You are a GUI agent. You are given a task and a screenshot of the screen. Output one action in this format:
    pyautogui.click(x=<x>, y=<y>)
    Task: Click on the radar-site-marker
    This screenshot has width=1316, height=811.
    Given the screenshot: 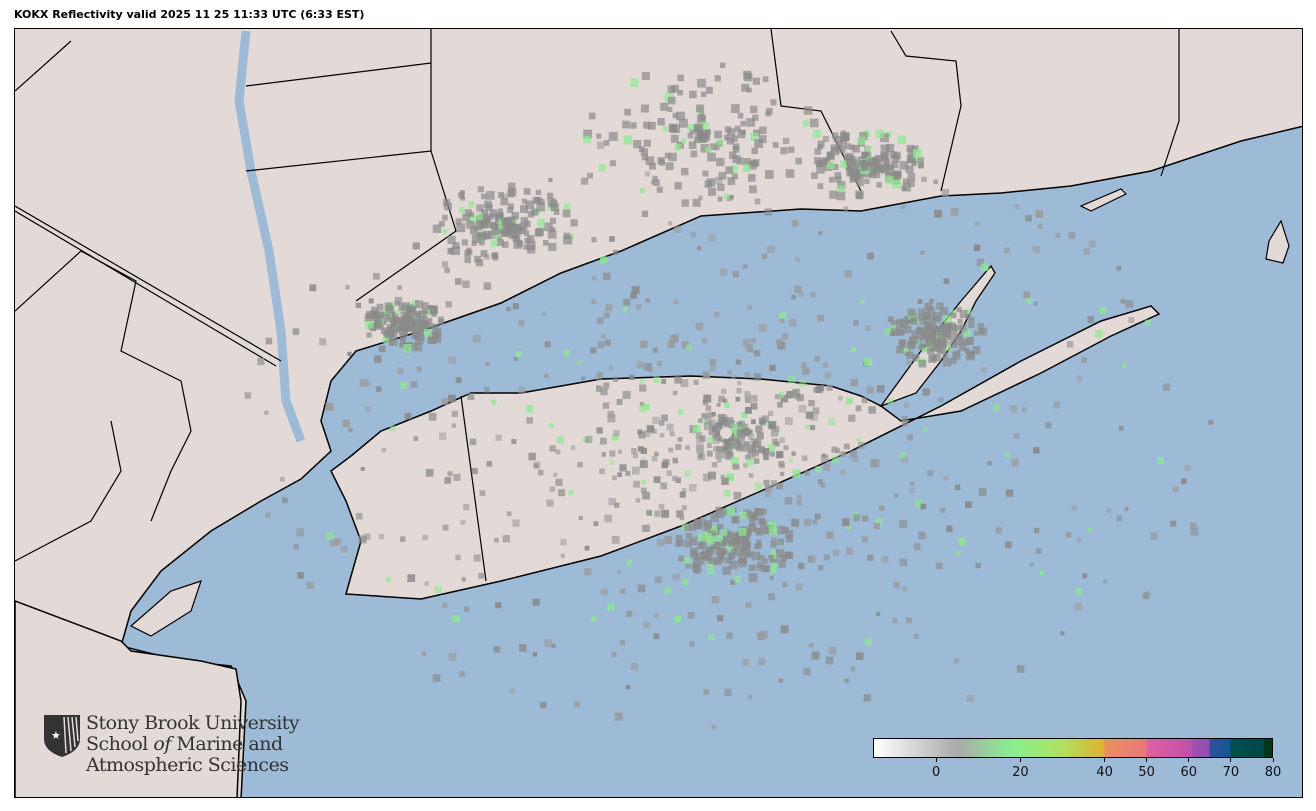 What is the action you would take?
    pyautogui.click(x=726, y=433)
    